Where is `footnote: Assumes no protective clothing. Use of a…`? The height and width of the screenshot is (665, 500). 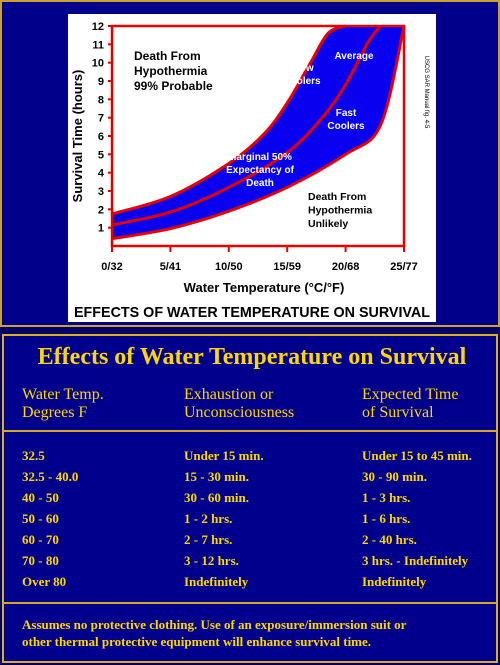
footnote: Assumes no protective clothing. Use of a… is located at coordinates (252, 633).